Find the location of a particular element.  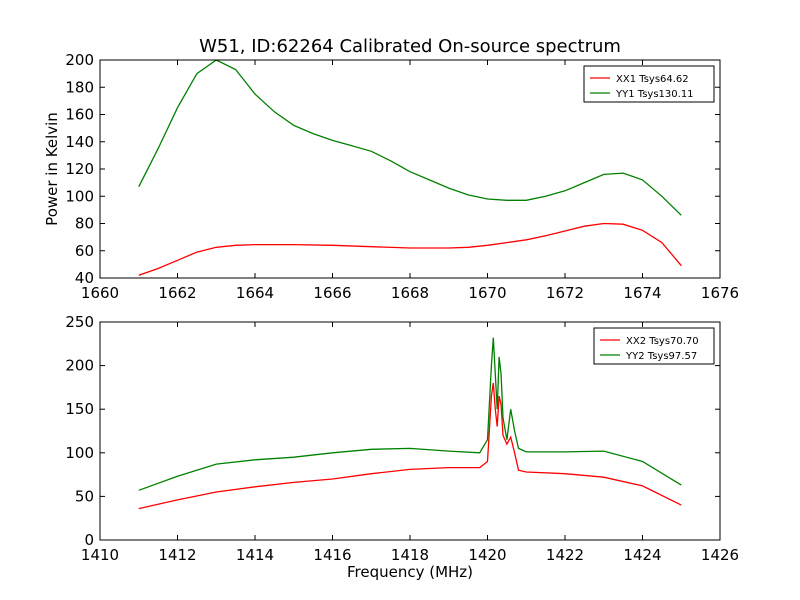

y-tick-label: 50 is located at coordinates (84, 496).